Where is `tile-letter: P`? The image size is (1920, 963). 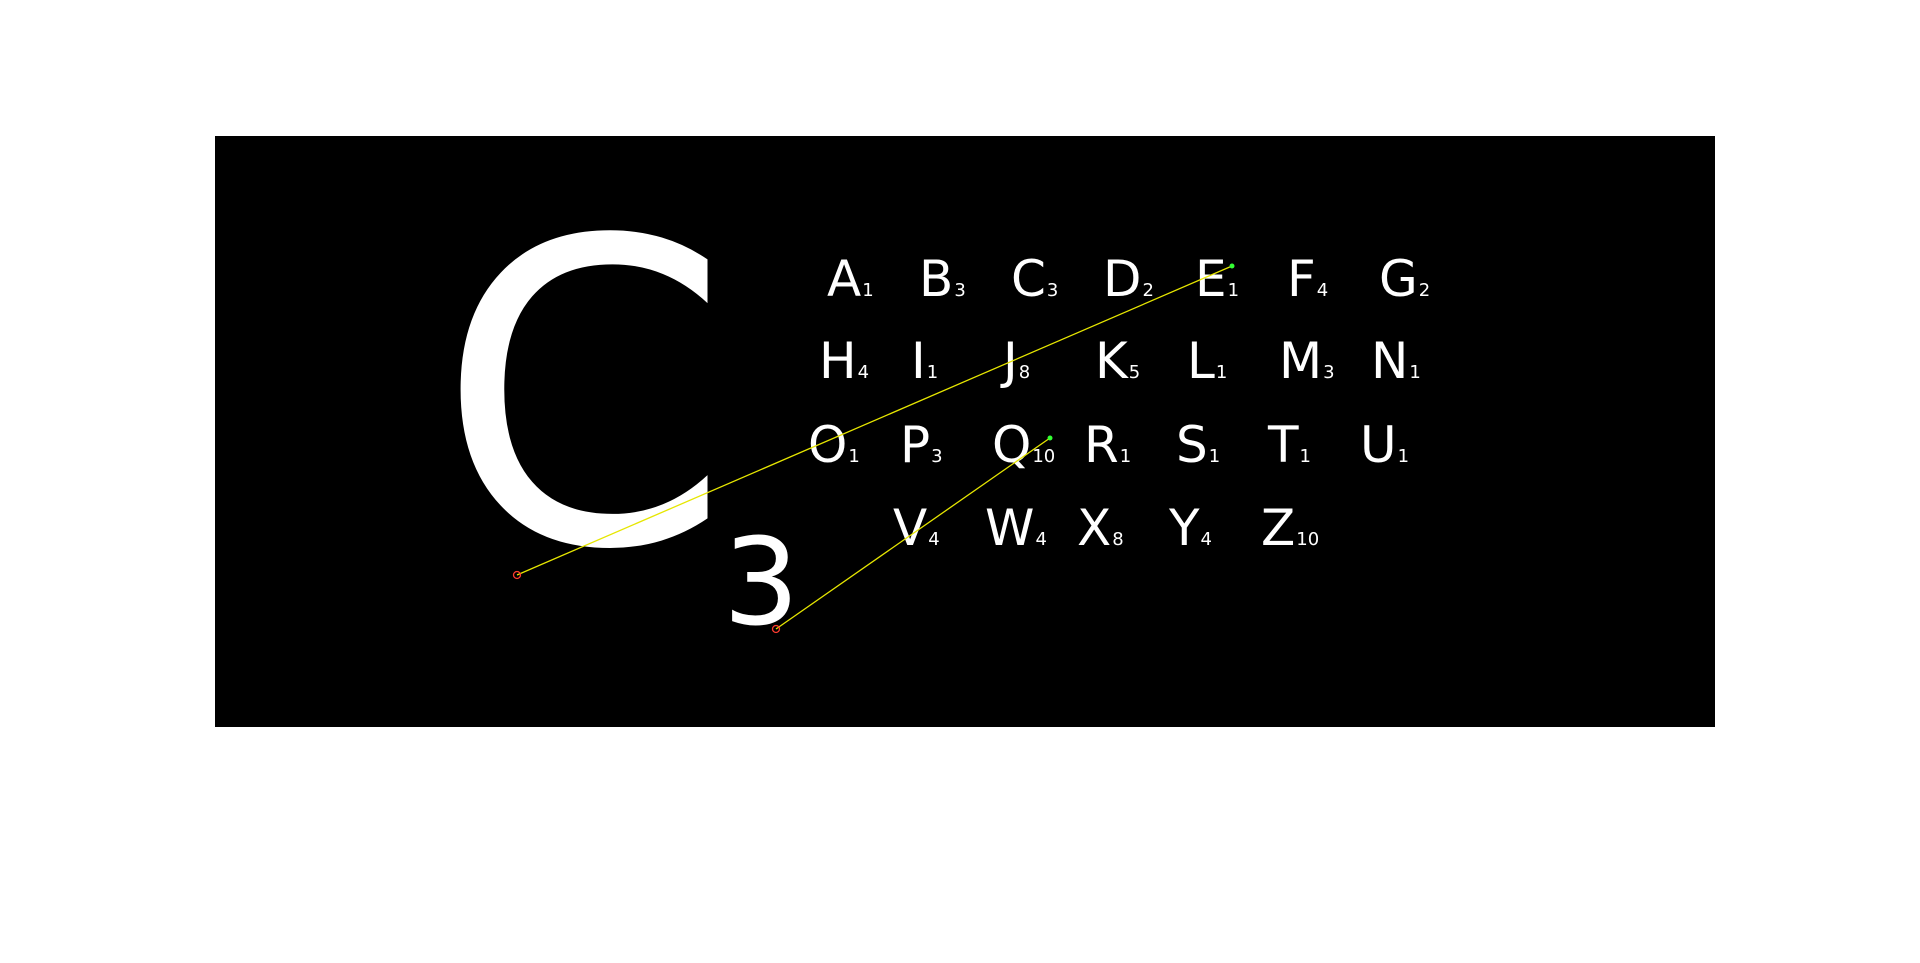 tile-letter: P is located at coordinates (915, 445).